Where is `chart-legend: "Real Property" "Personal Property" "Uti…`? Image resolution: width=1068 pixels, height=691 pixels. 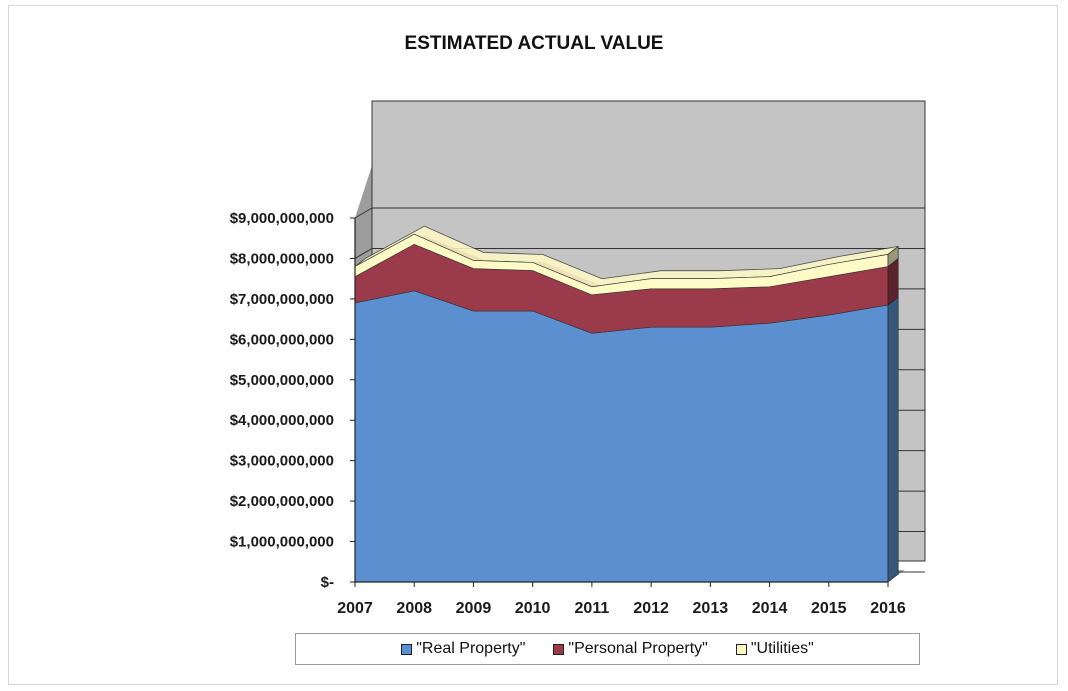
chart-legend: "Real Property" "Personal Property" "Uti… is located at coordinates (607, 649).